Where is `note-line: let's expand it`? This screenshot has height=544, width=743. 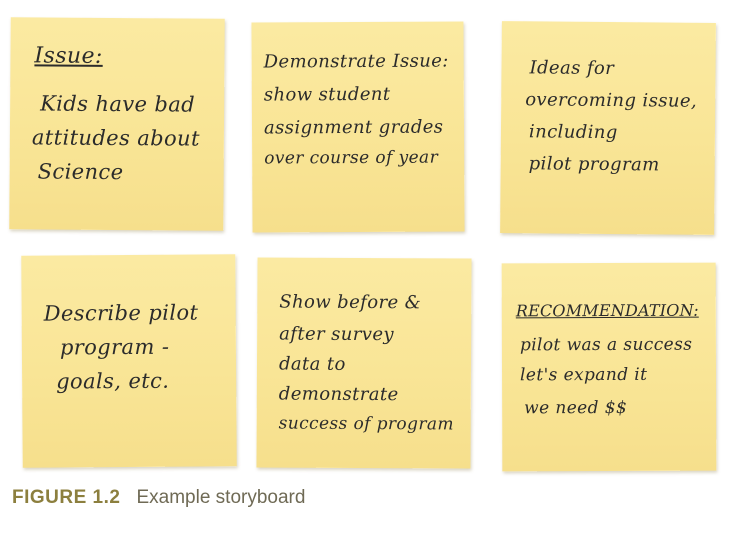 note-line: let's expand it is located at coordinates (583, 375).